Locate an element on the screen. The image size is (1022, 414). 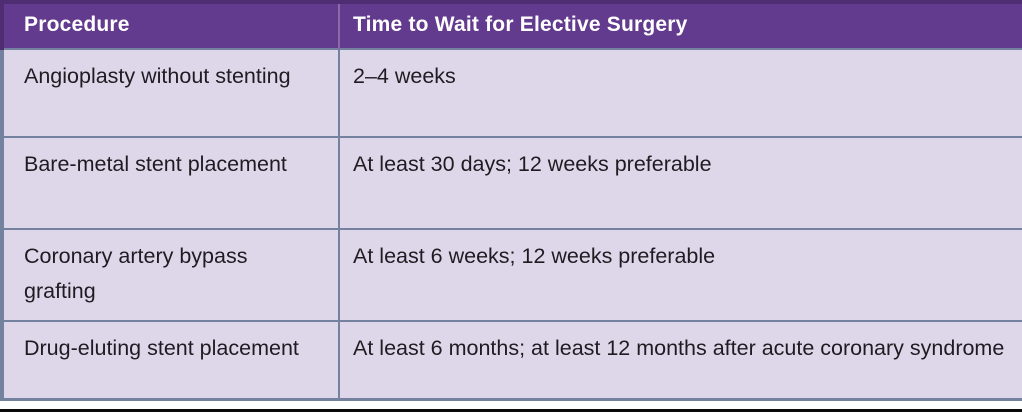
column-header-wait-time: Time to Wait for Elective Surgery is located at coordinates (680, 24).